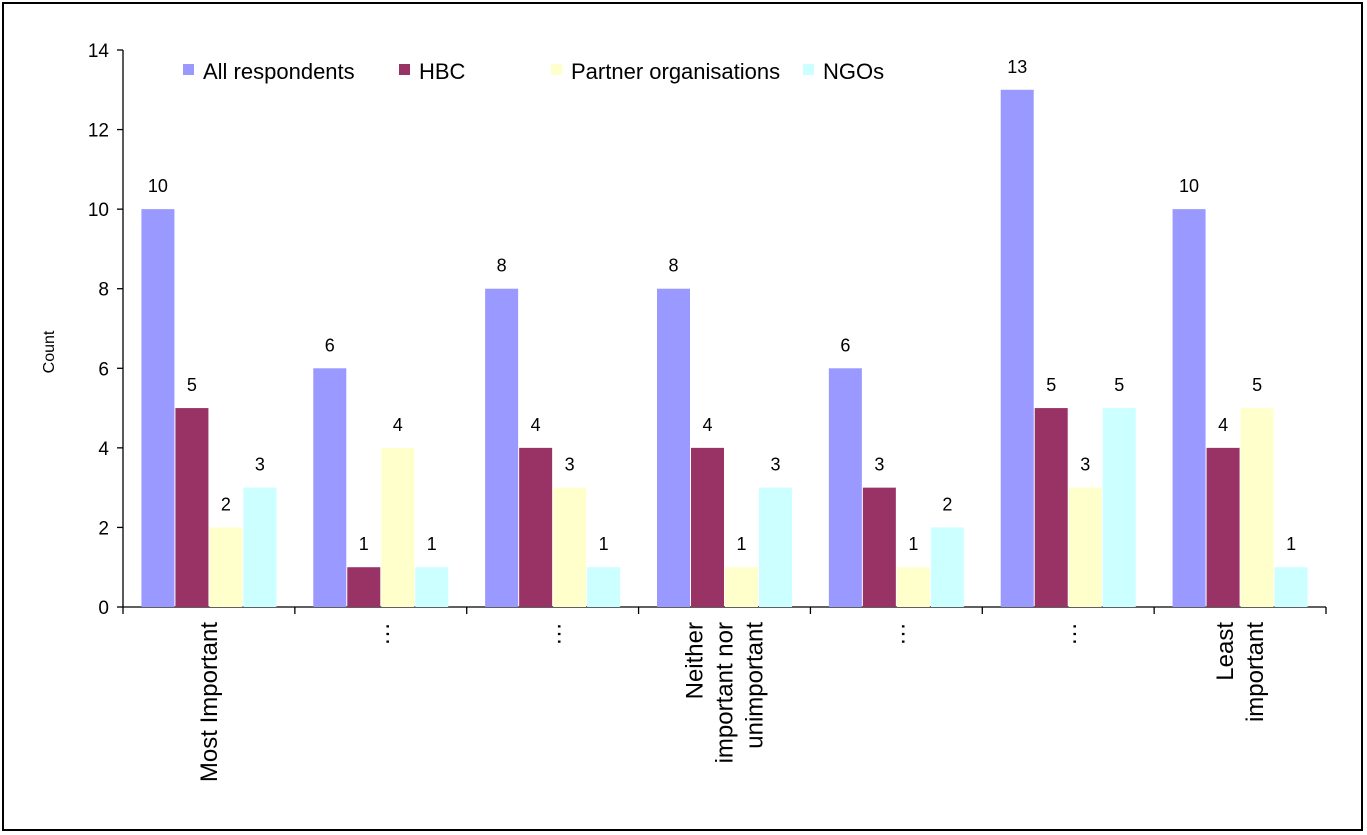 This screenshot has height=835, width=1367. What do you see at coordinates (99, 51) in the screenshot?
I see `y-tick-label: 14` at bounding box center [99, 51].